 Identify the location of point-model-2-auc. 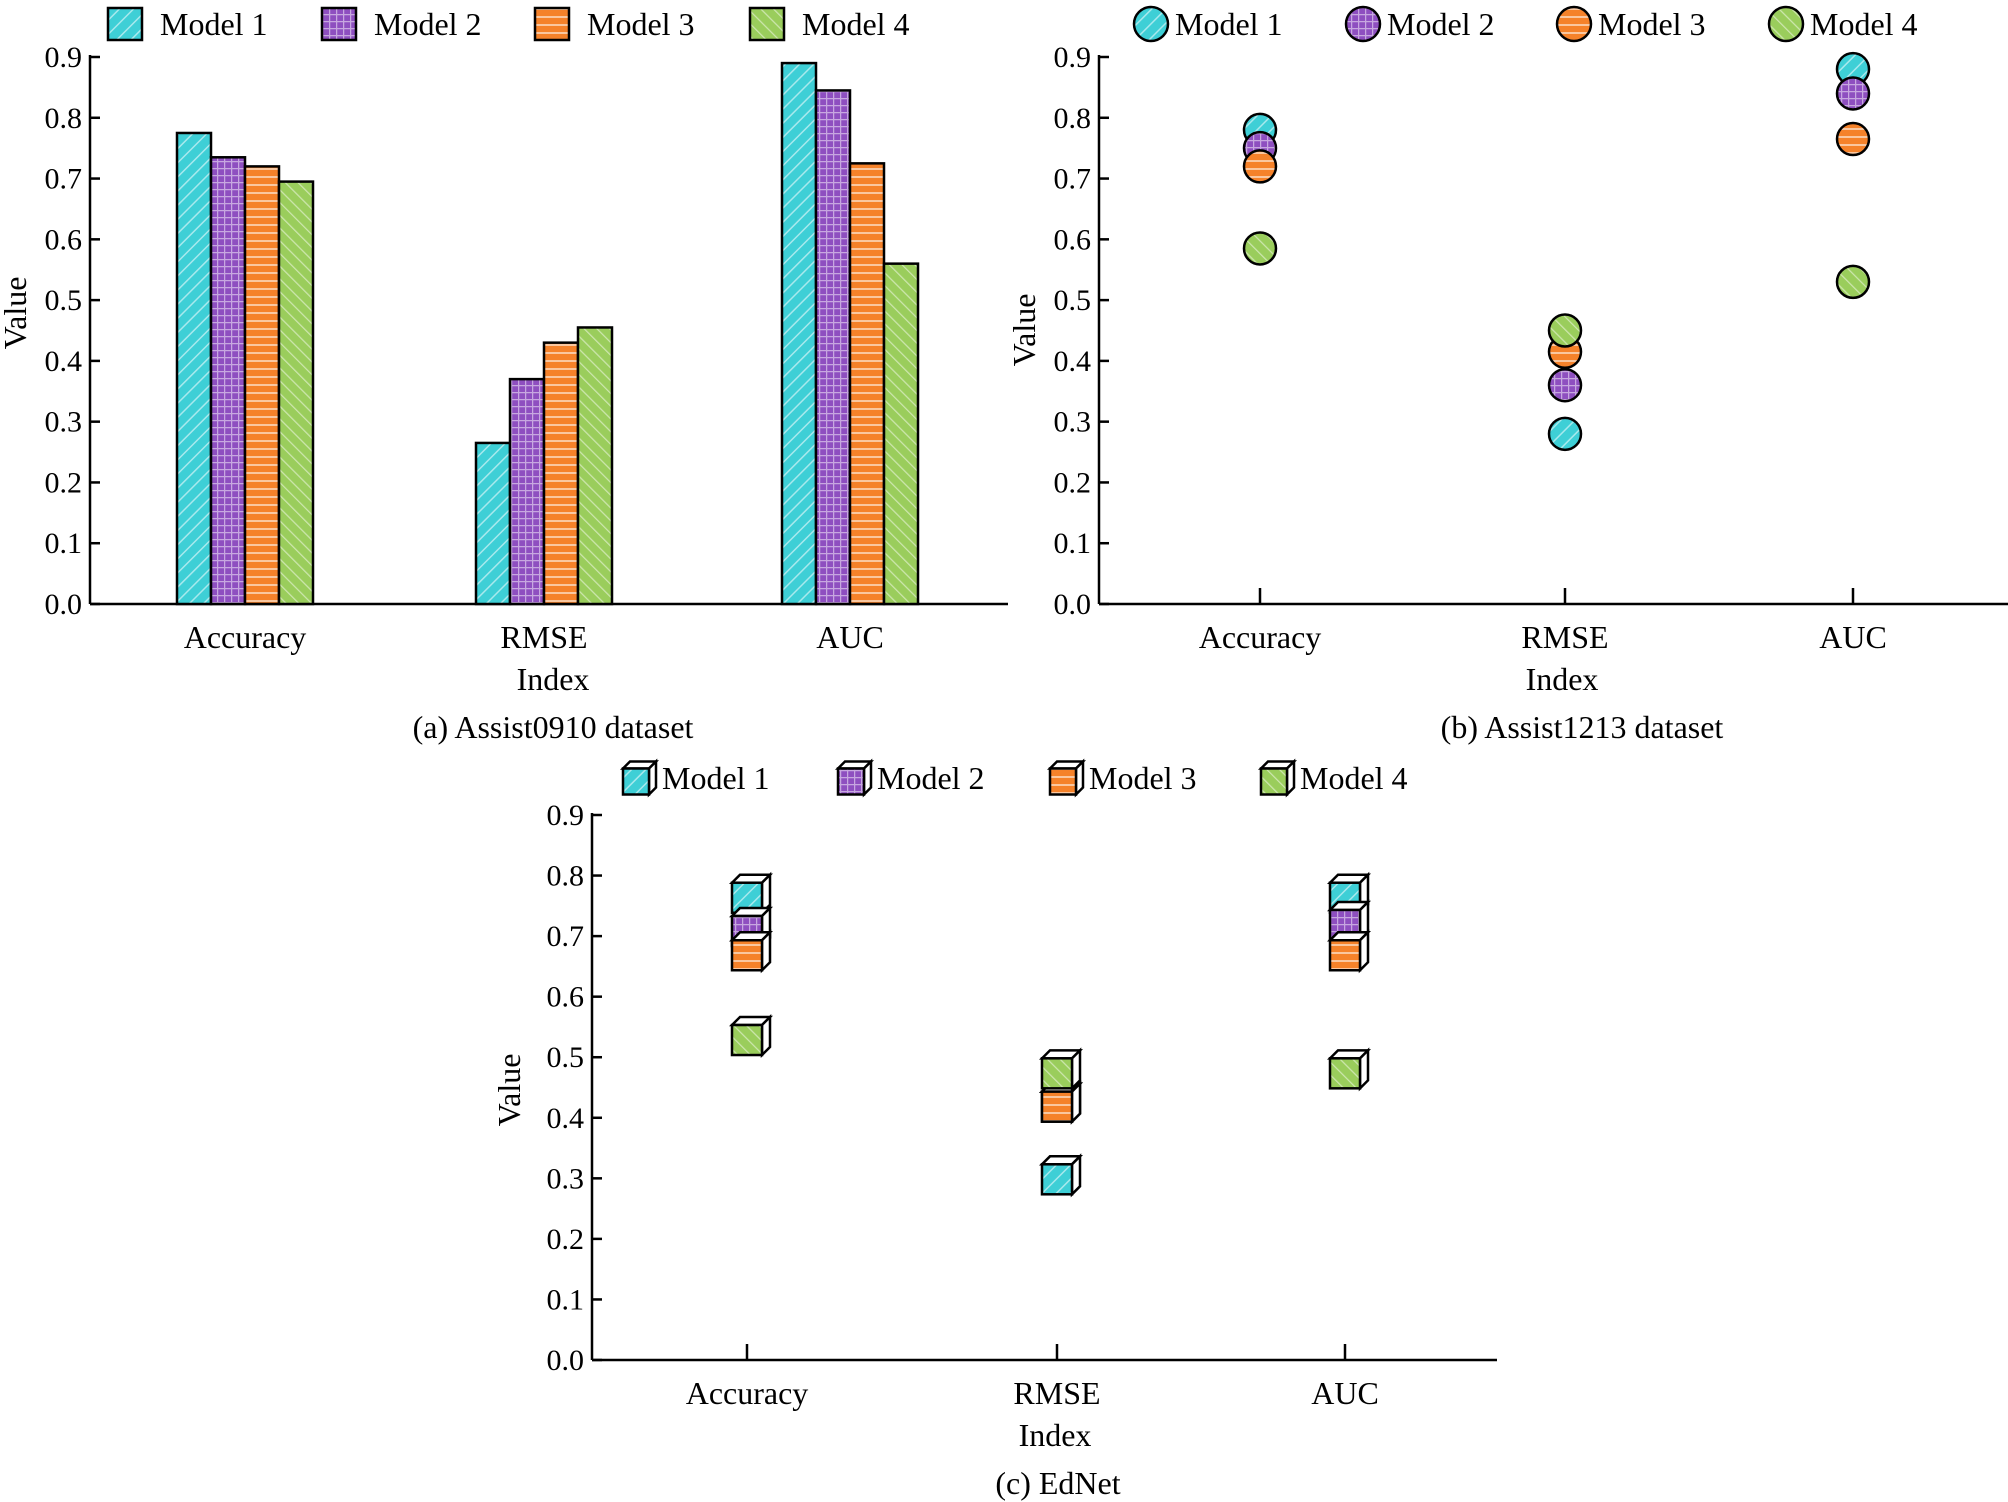
(1853, 93).